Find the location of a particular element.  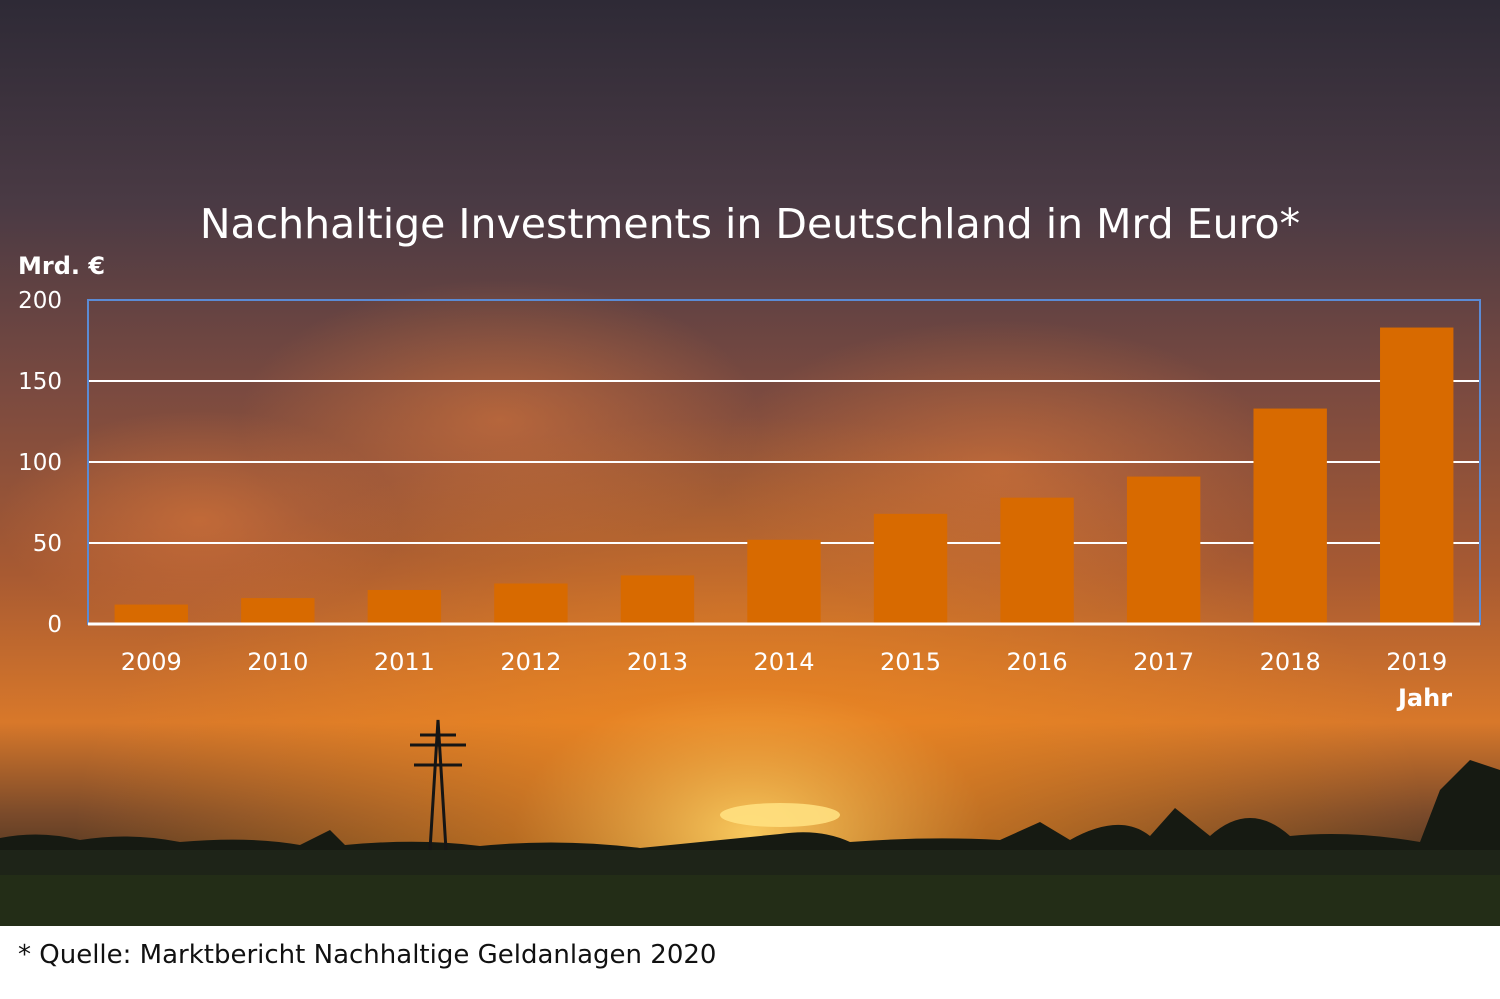

x-tick-label-2019: 2019 is located at coordinates (1416, 662).